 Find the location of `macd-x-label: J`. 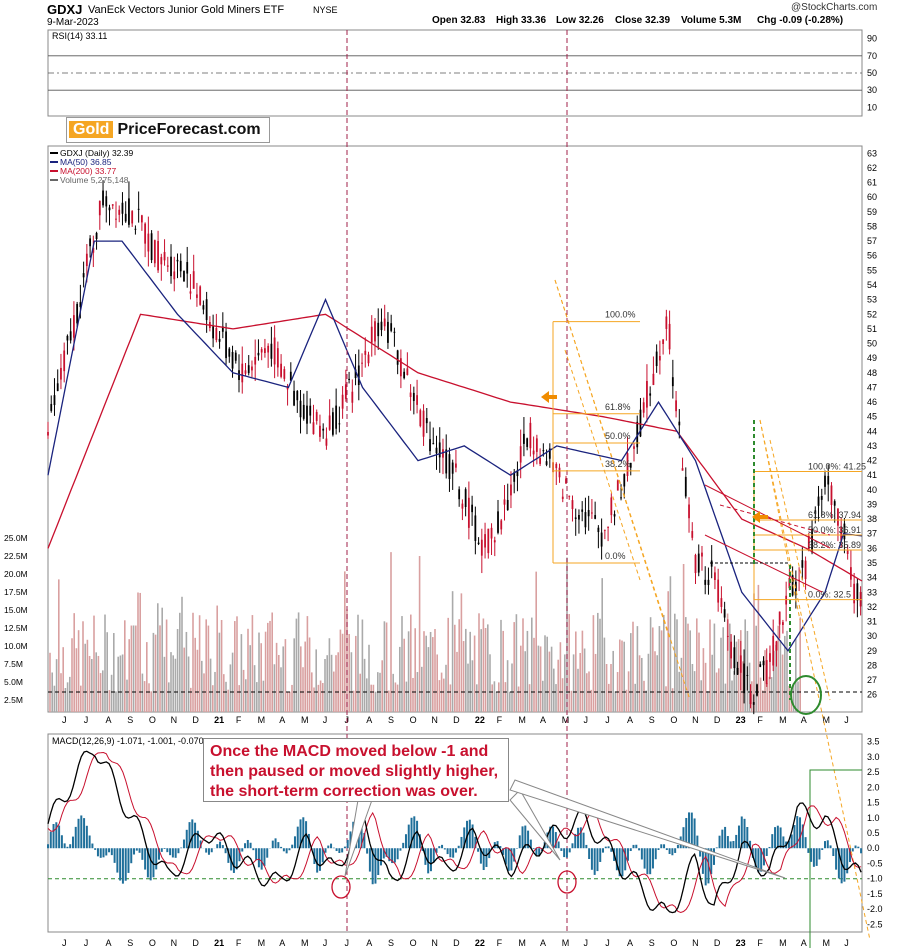

macd-x-label: J is located at coordinates (846, 943).